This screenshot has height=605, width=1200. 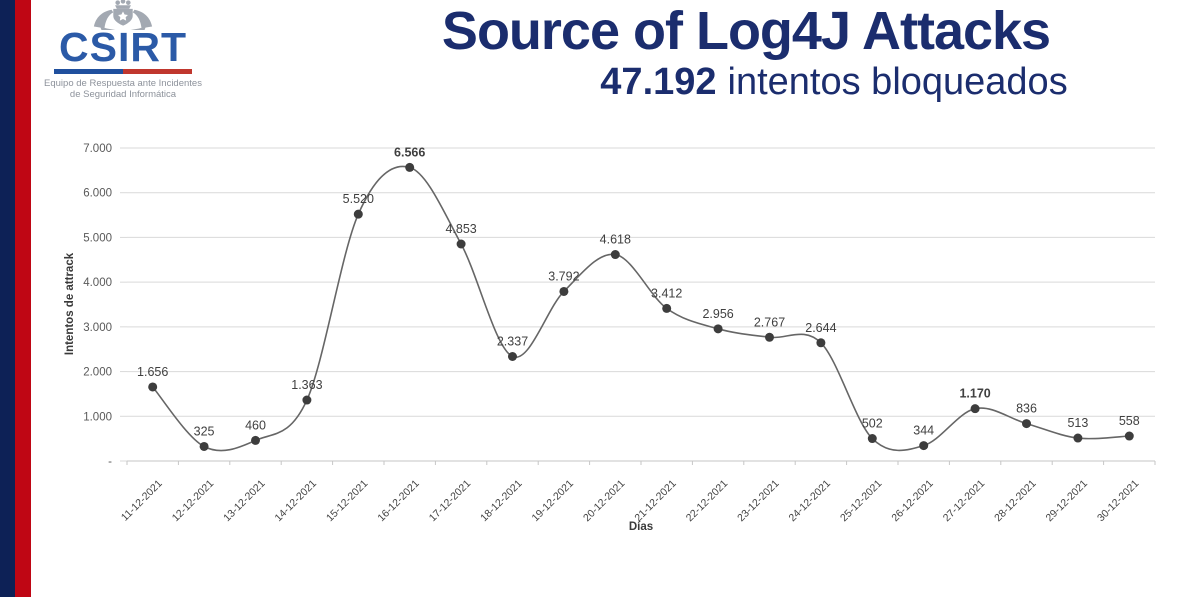 What do you see at coordinates (769, 322) in the screenshot?
I see `data-point-label: 2.767` at bounding box center [769, 322].